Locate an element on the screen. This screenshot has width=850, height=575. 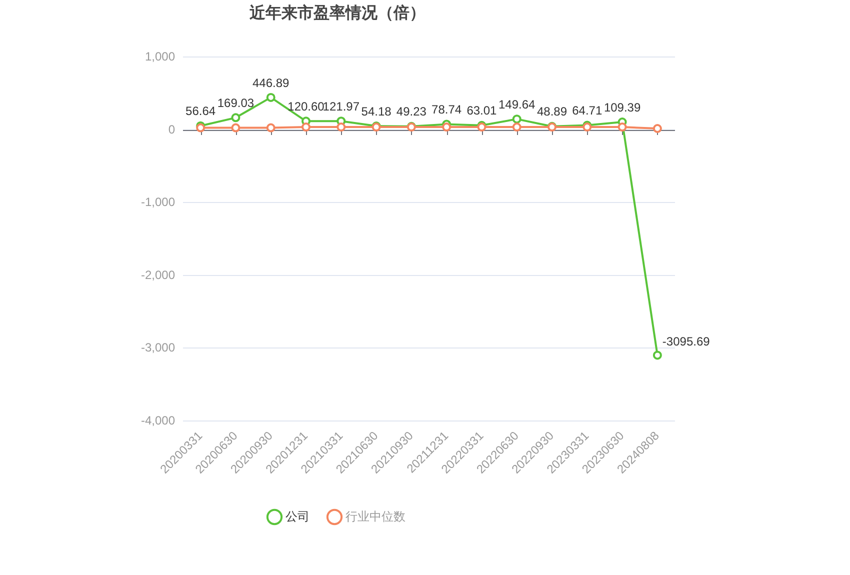
y-tick-label: -1,000 is located at coordinates (158, 202).